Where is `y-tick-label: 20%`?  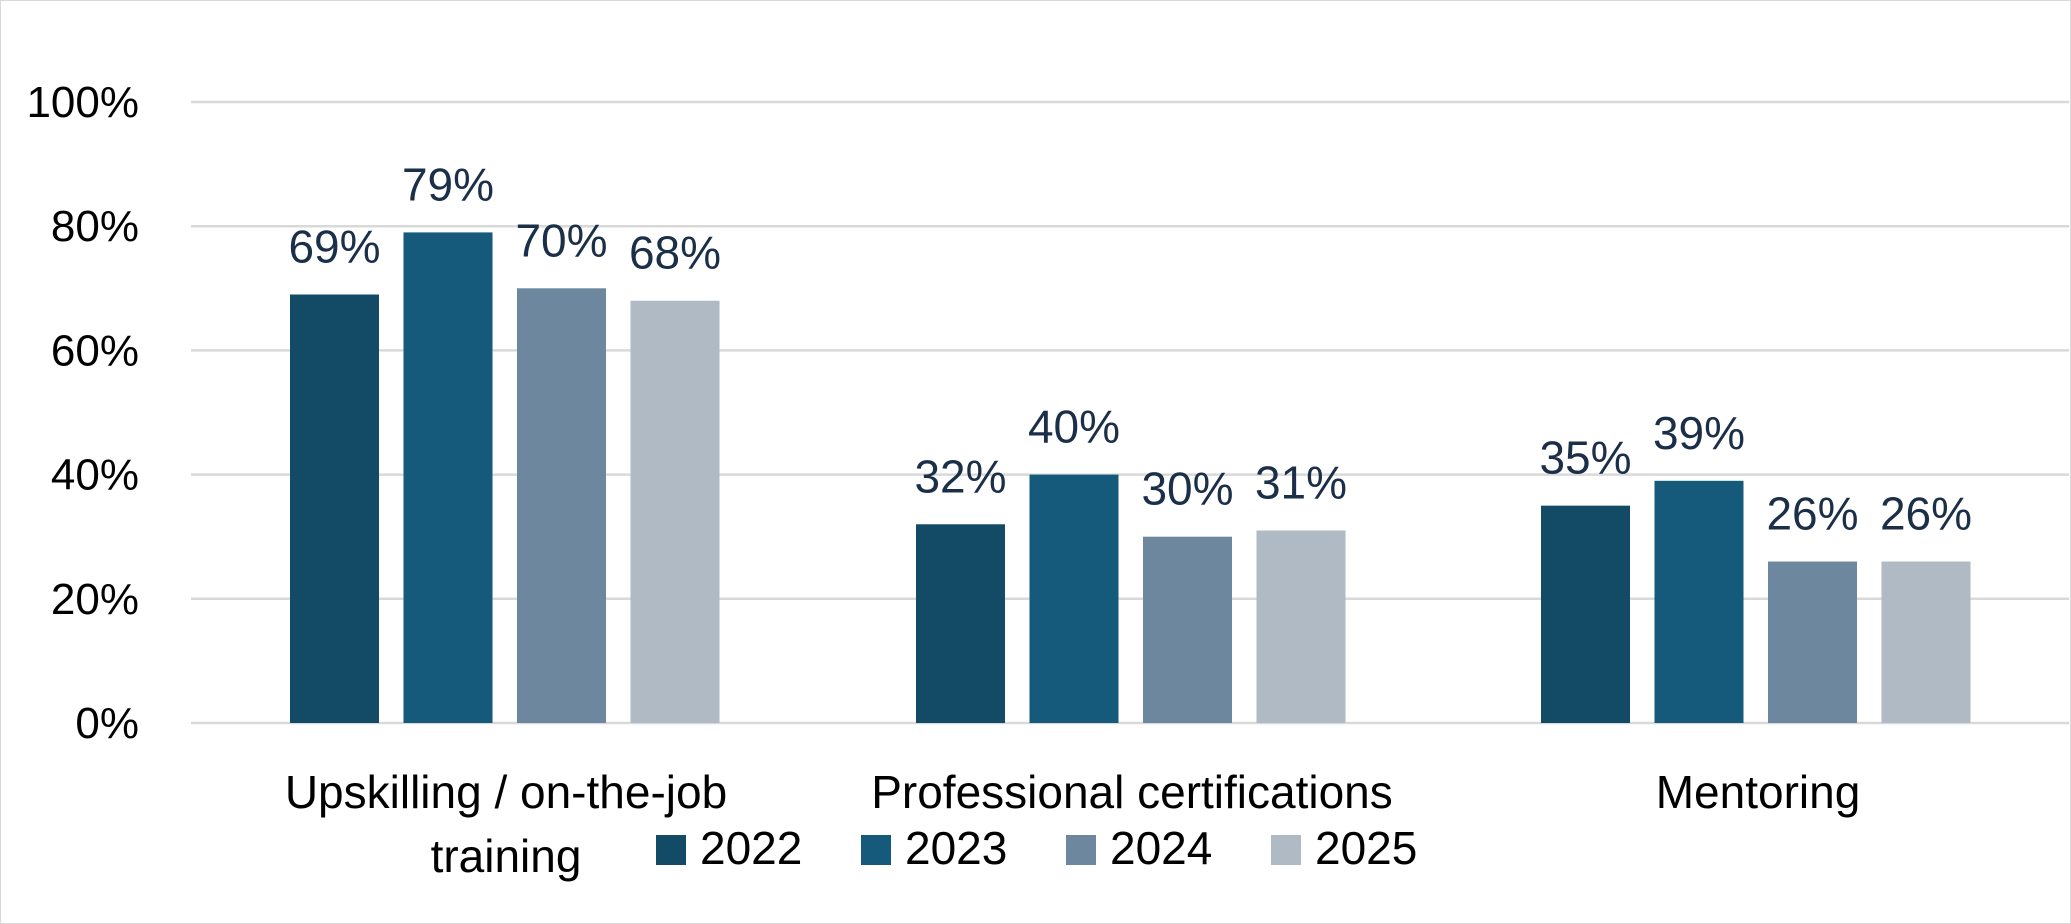 y-tick-label: 20% is located at coordinates (95, 599).